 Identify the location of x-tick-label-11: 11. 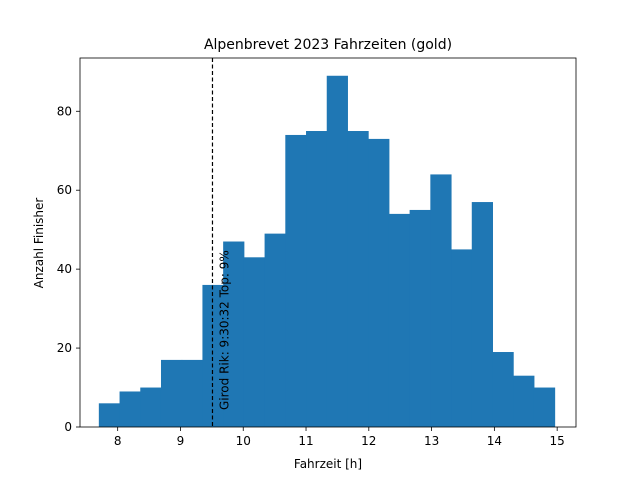
(305, 441).